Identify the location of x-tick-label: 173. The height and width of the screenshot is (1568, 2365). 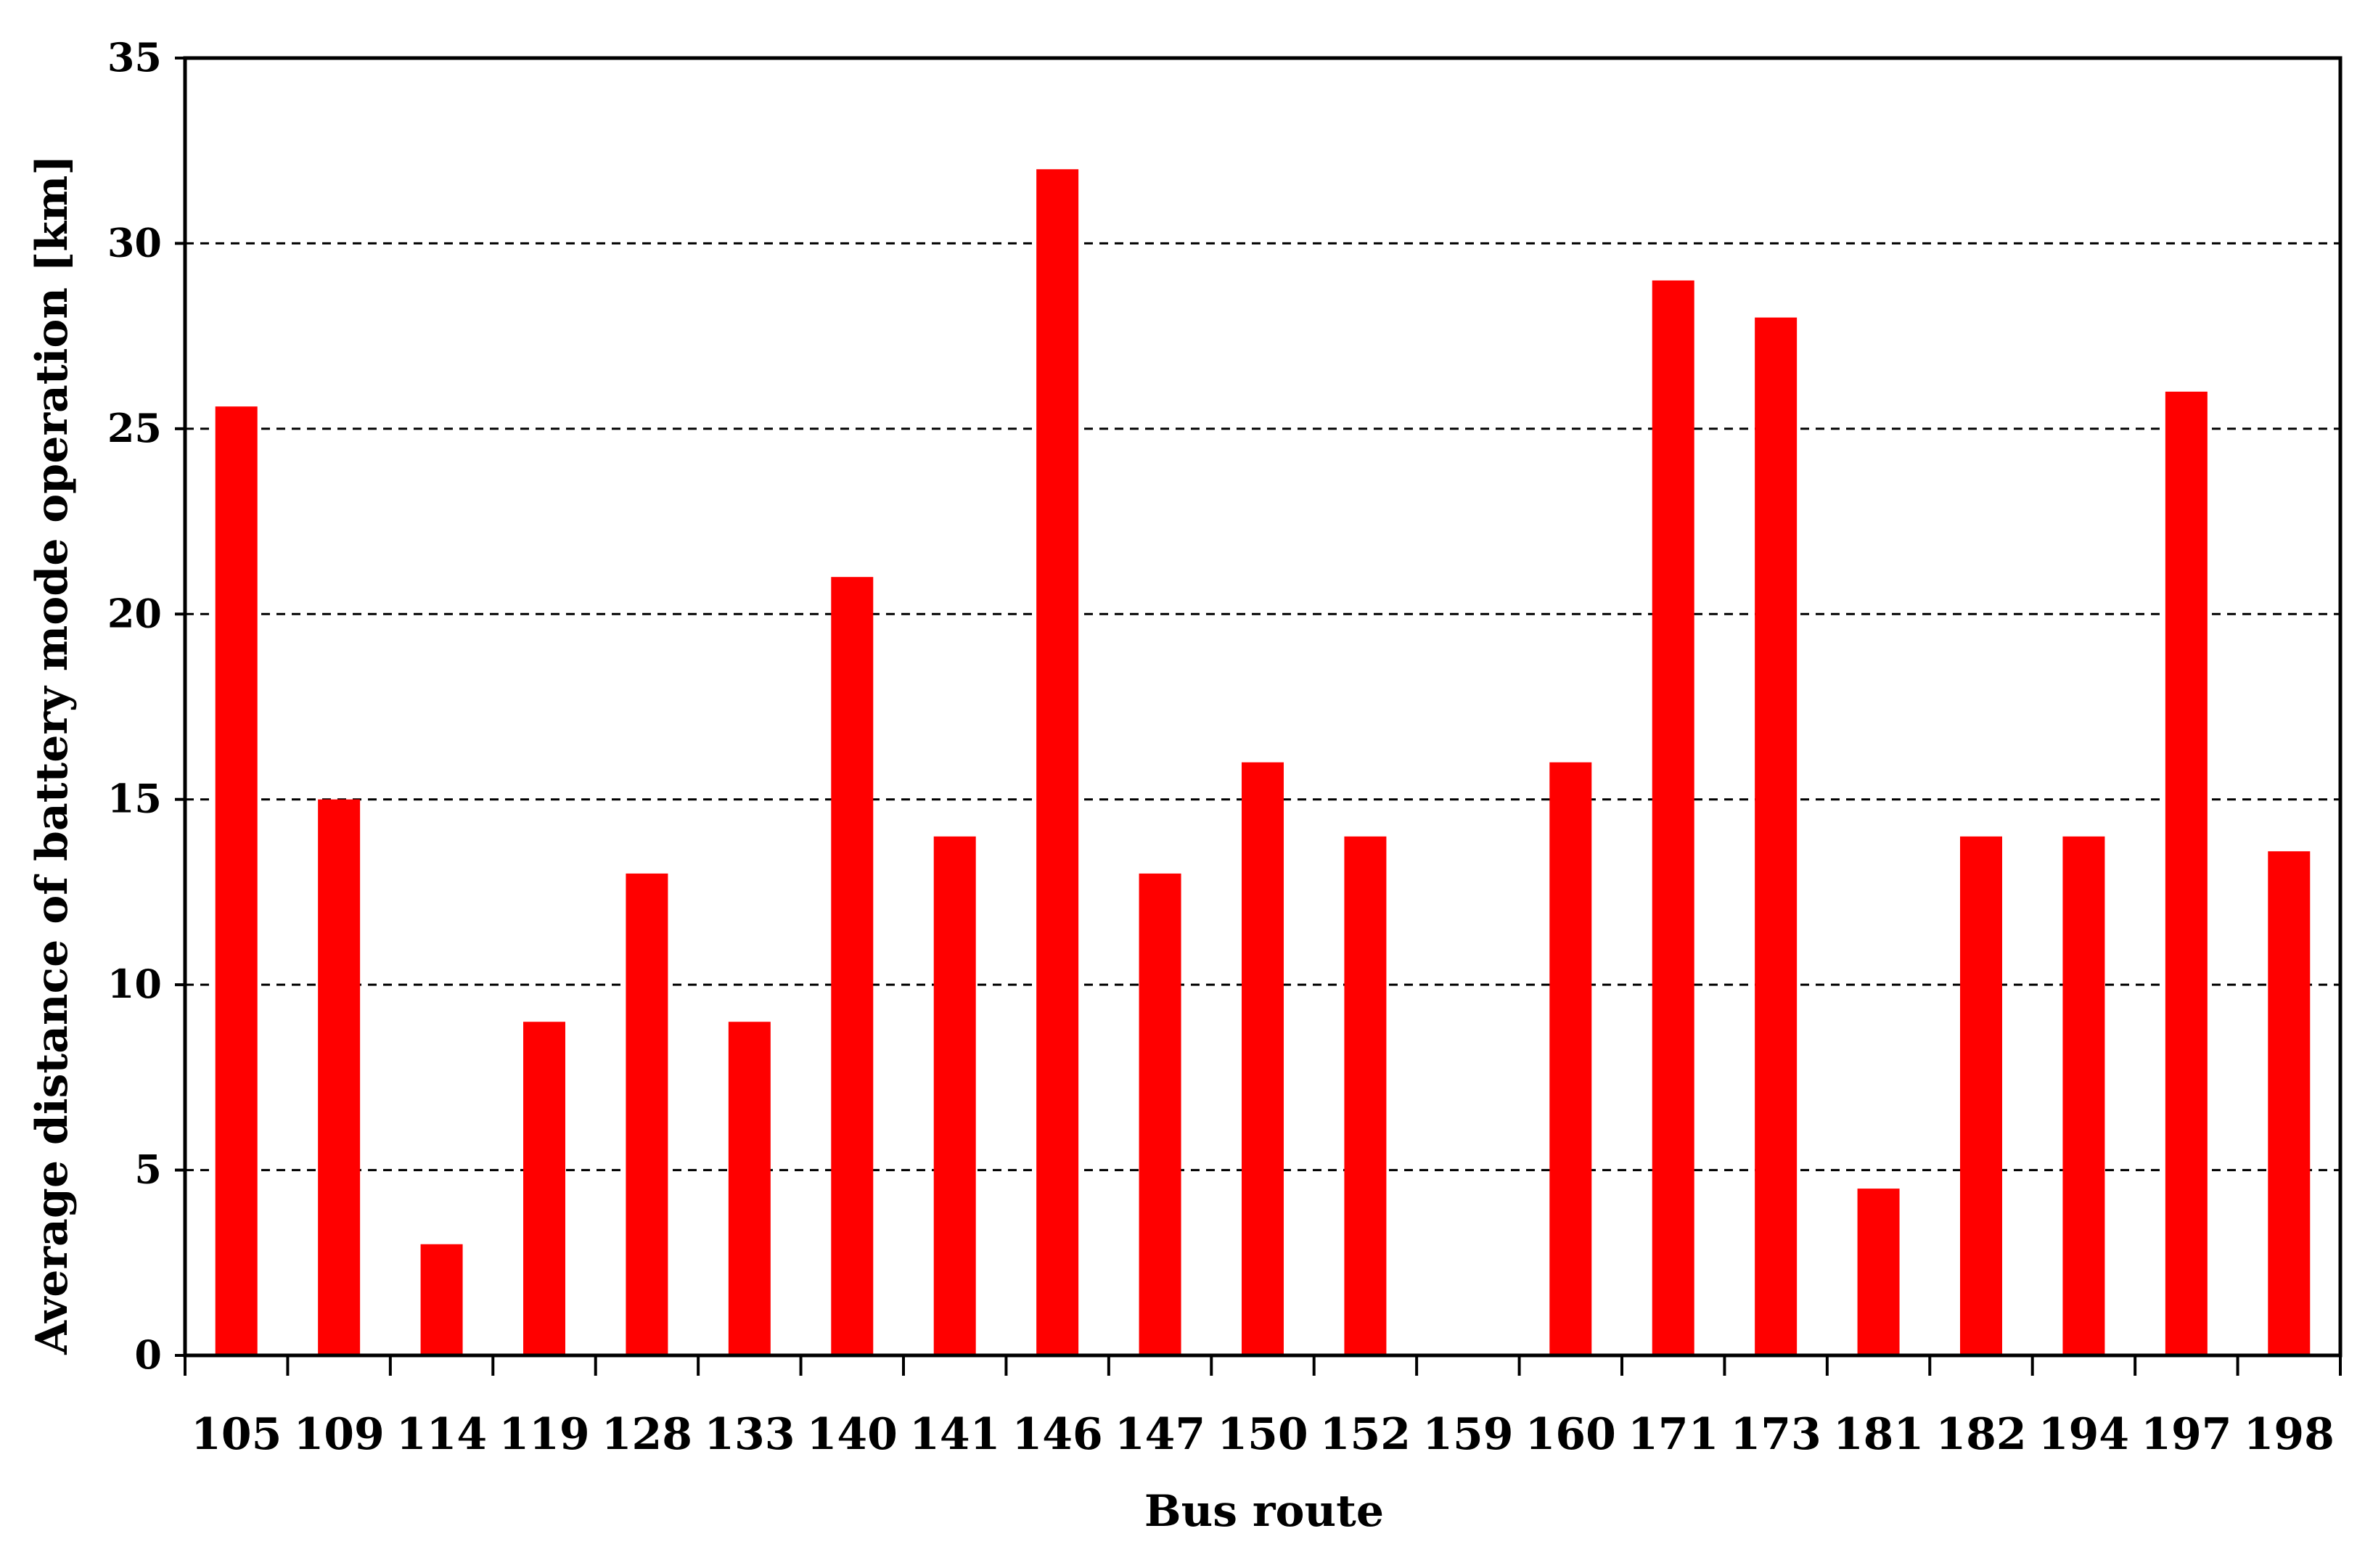
(1776, 1434).